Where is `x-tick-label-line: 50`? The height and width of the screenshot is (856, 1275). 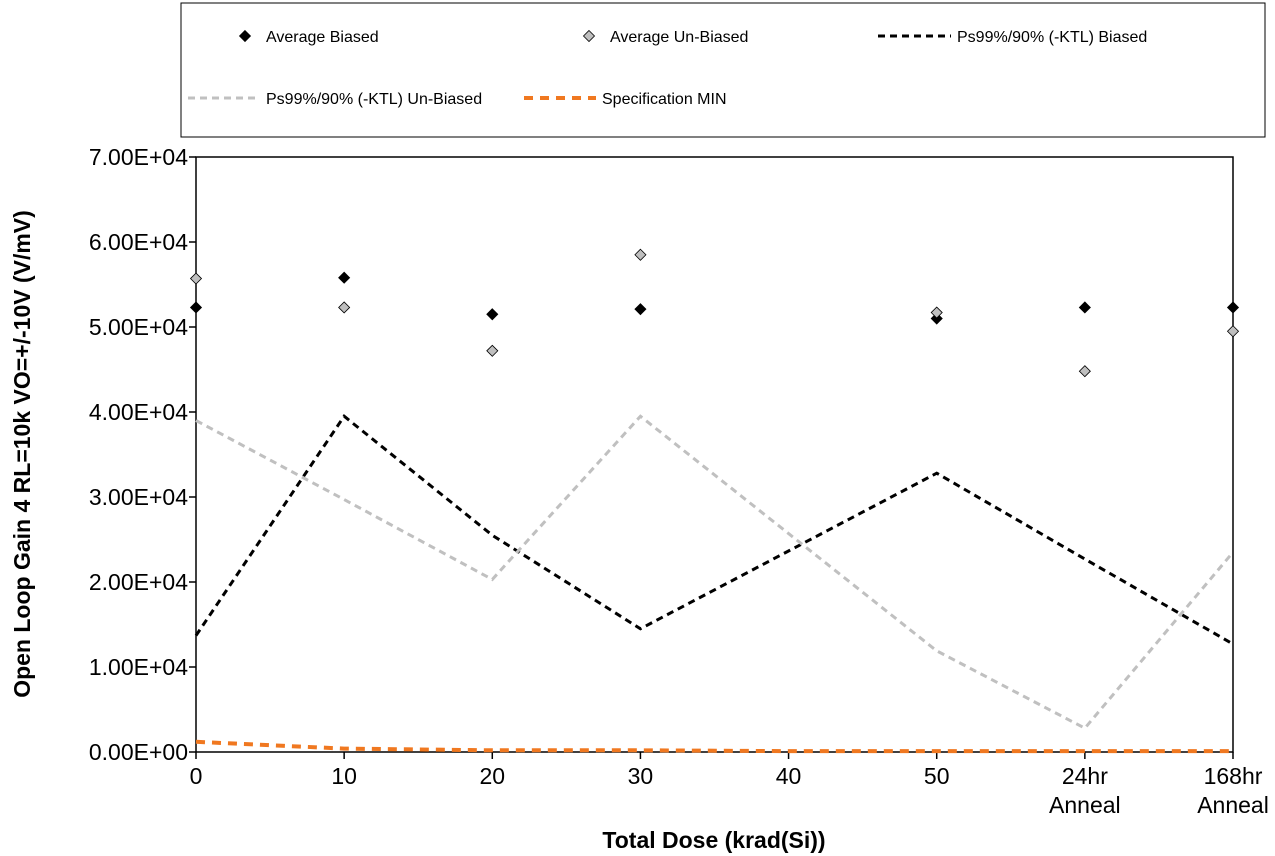
x-tick-label-line: 50 is located at coordinates (937, 776).